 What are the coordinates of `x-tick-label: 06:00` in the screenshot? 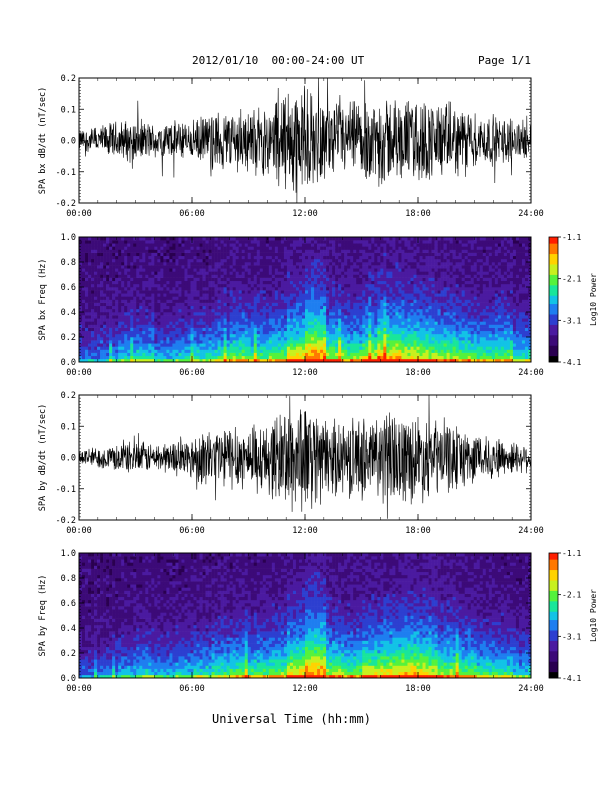 It's located at (192, 214).